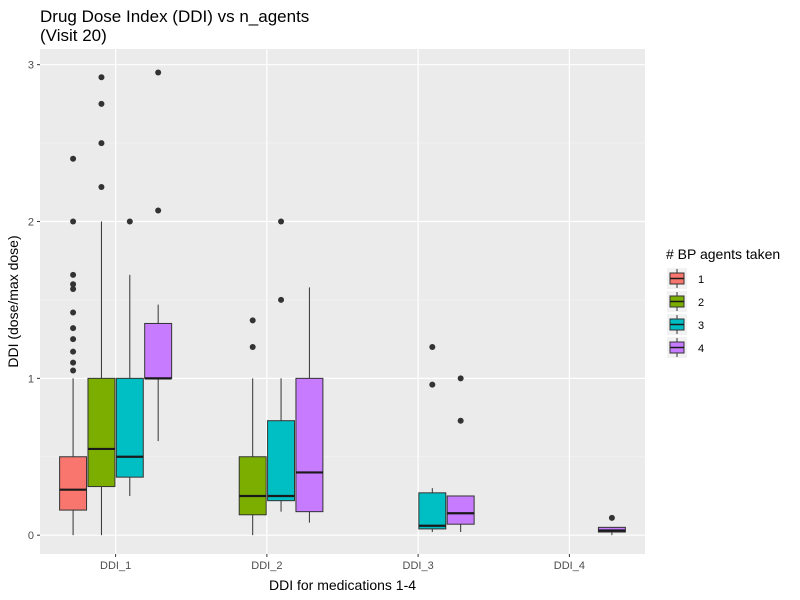  What do you see at coordinates (174, 16) in the screenshot?
I see `chart-title-line-1: Drug Dose Index (DDI) vs n_agents` at bounding box center [174, 16].